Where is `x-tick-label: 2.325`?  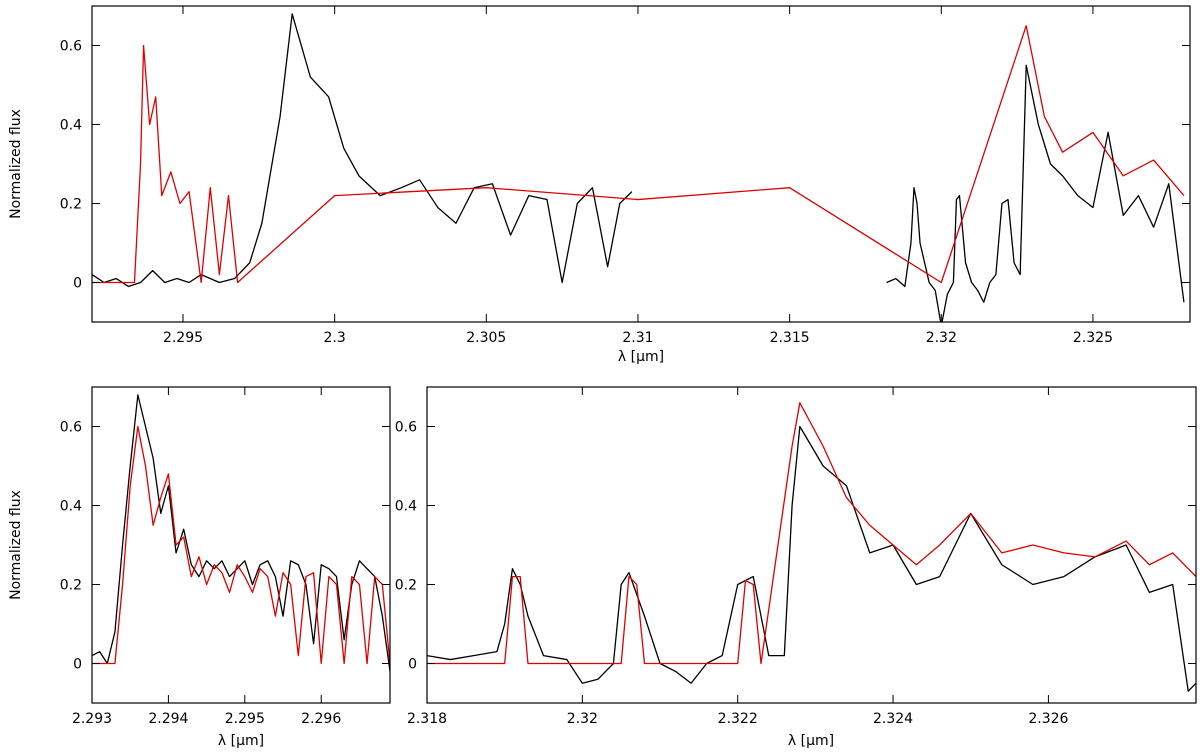
x-tick-label: 2.325 is located at coordinates (1093, 338).